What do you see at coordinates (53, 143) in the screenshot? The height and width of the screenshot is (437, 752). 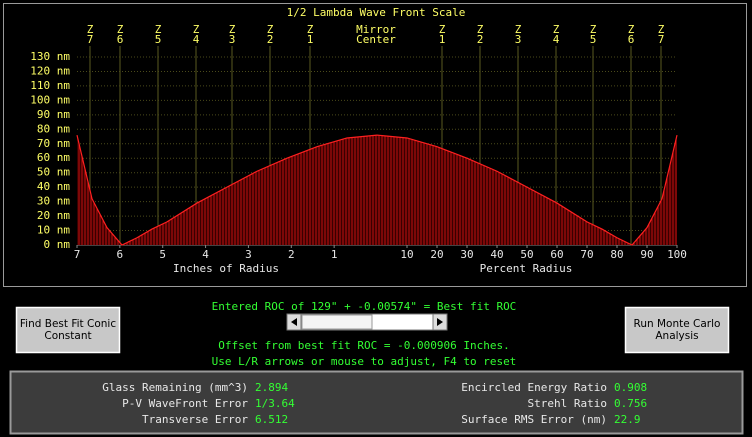 I see `y-tick-label: 70 nm` at bounding box center [53, 143].